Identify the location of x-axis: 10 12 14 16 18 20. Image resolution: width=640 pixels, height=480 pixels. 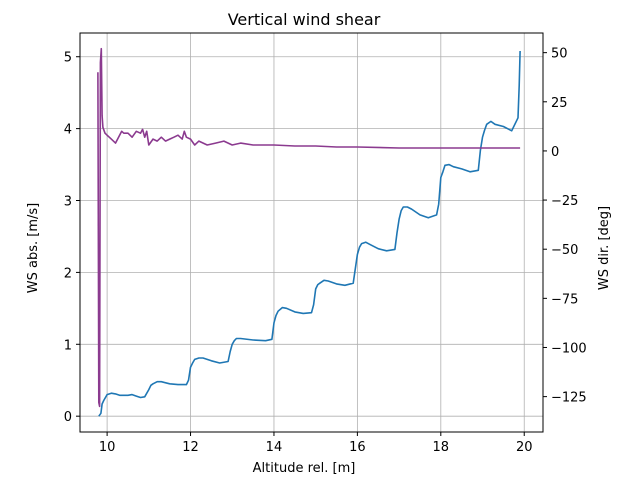
(316, 443).